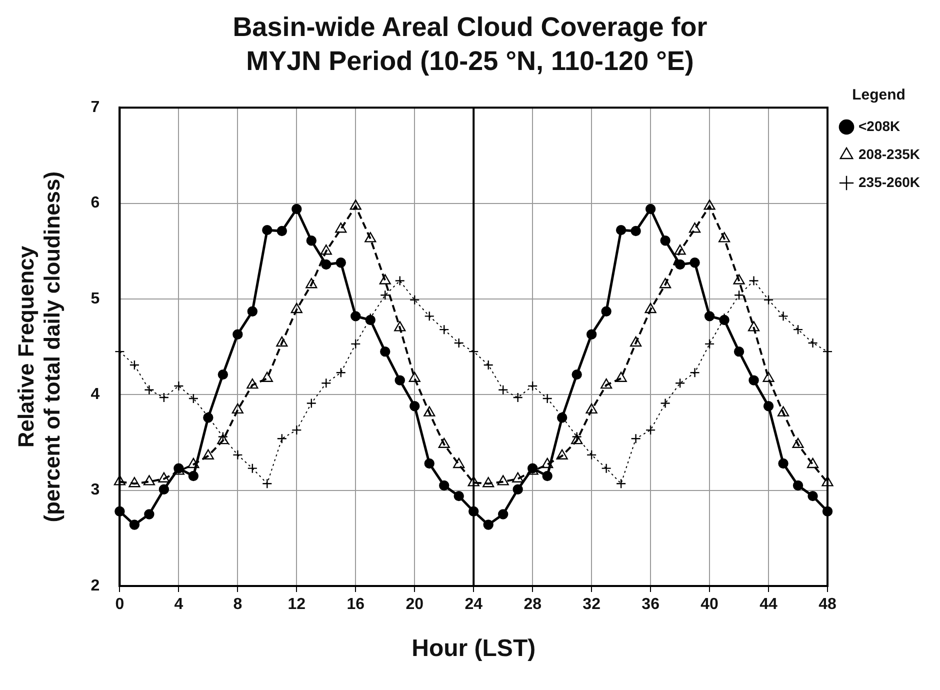 This screenshot has width=940, height=690. I want to click on x-tick-label: 28, so click(533, 605).